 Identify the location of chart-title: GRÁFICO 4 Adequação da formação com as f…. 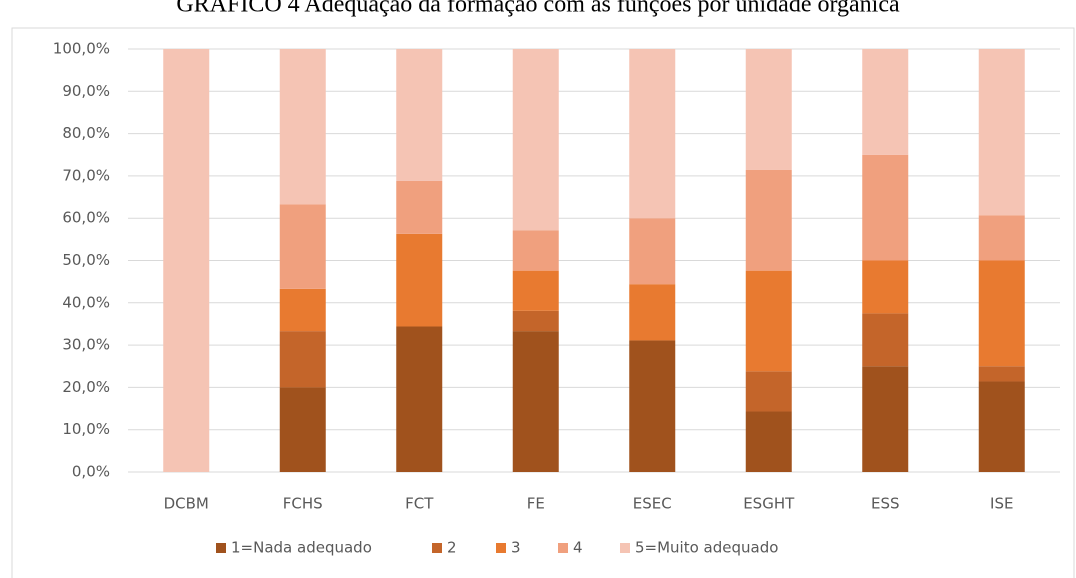
(538, 9).